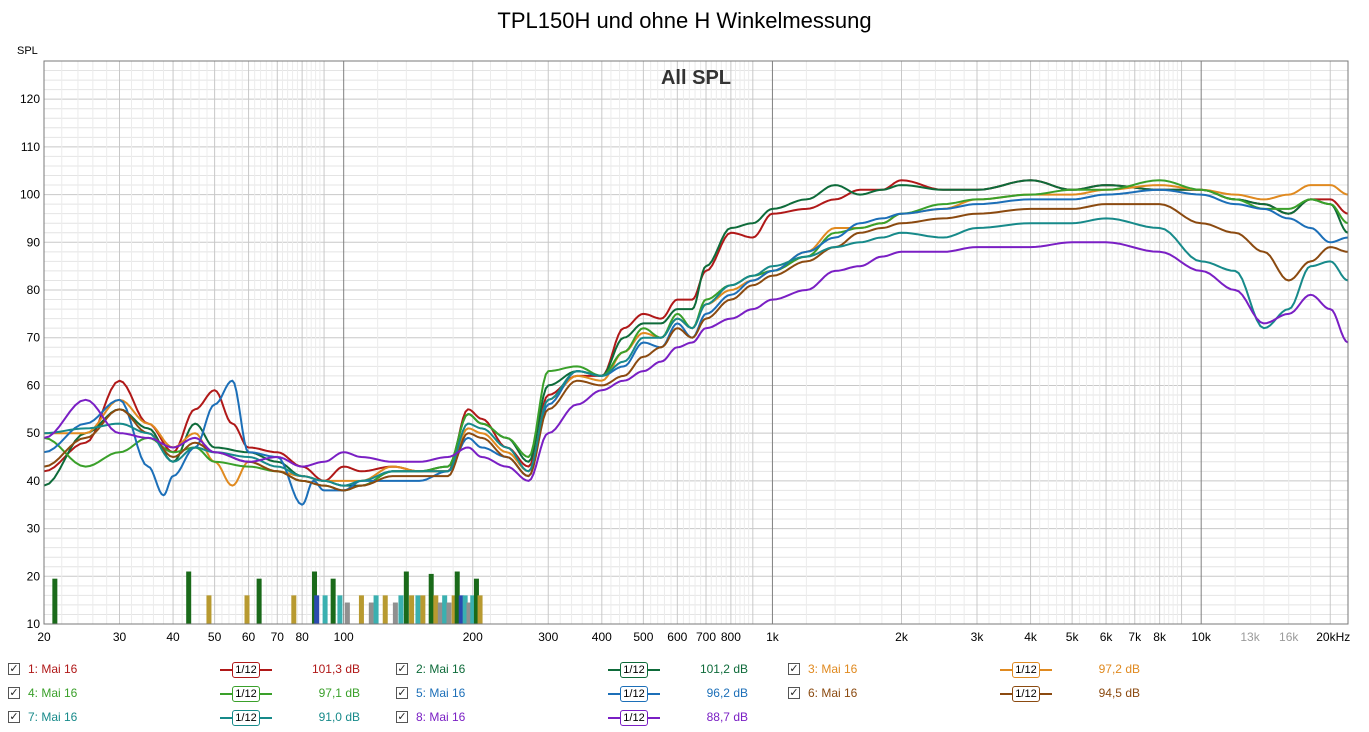 This screenshot has height=732, width=1369. What do you see at coordinates (344, 637) in the screenshot?
I see `x-tick-label: 100` at bounding box center [344, 637].